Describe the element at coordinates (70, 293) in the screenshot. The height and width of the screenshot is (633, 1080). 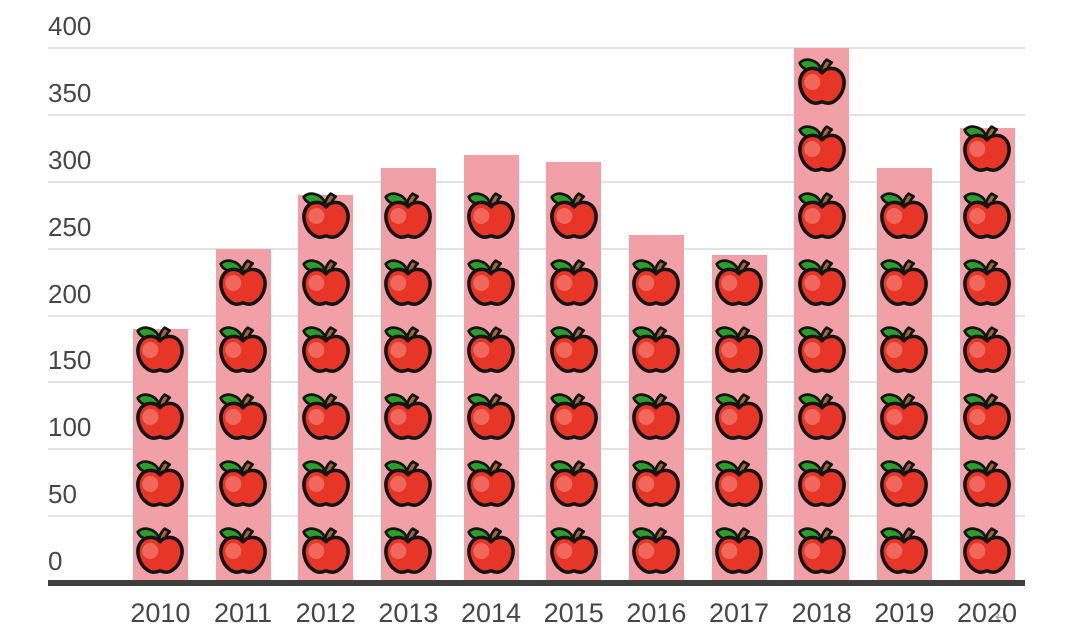
I see `y-axis-tick-label: 200` at that location.